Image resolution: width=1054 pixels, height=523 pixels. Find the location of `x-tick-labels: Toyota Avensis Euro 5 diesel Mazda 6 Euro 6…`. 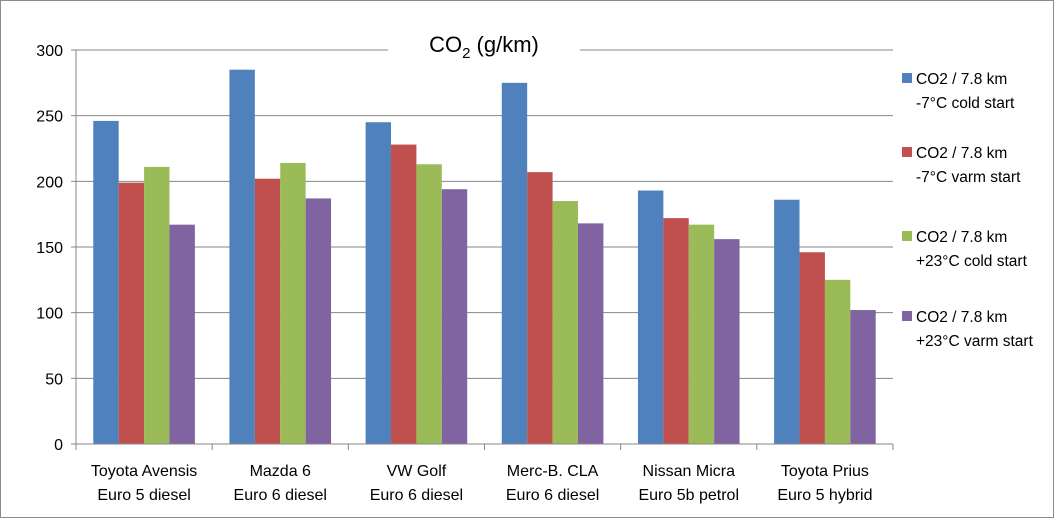

x-tick-labels: Toyota Avensis Euro 5 diesel Mazda 6 Euro 6… is located at coordinates (484, 474).